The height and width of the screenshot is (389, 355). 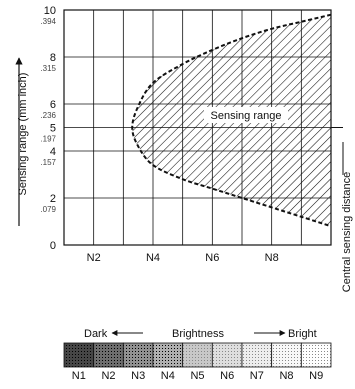 What do you see at coordinates (53, 199) in the screenshot?
I see `y-tick-label-mm: 2` at bounding box center [53, 199].